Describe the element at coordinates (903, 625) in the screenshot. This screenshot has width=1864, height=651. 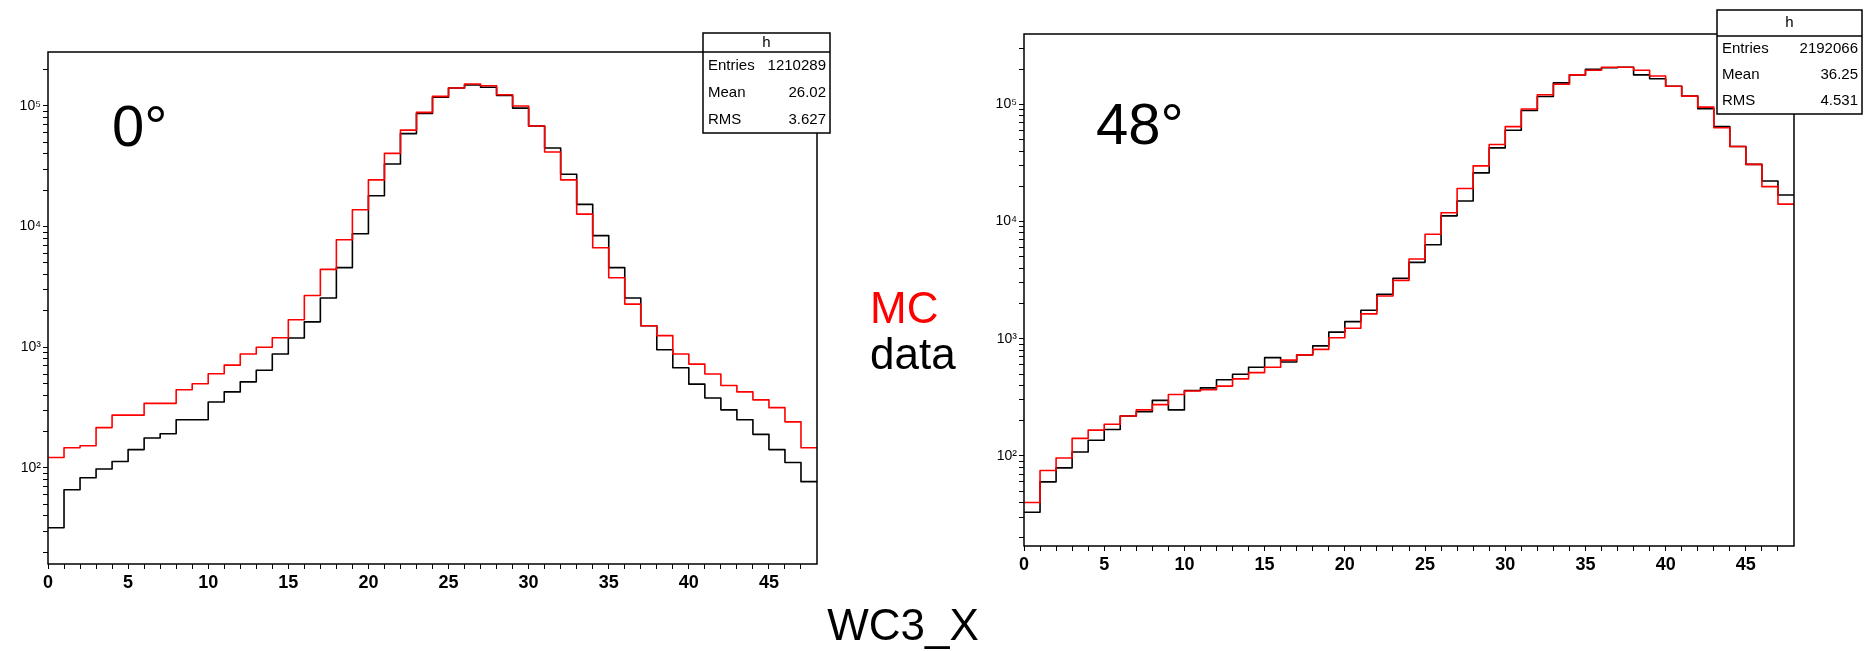
I see `x-axis-title: WC3_X` at that location.